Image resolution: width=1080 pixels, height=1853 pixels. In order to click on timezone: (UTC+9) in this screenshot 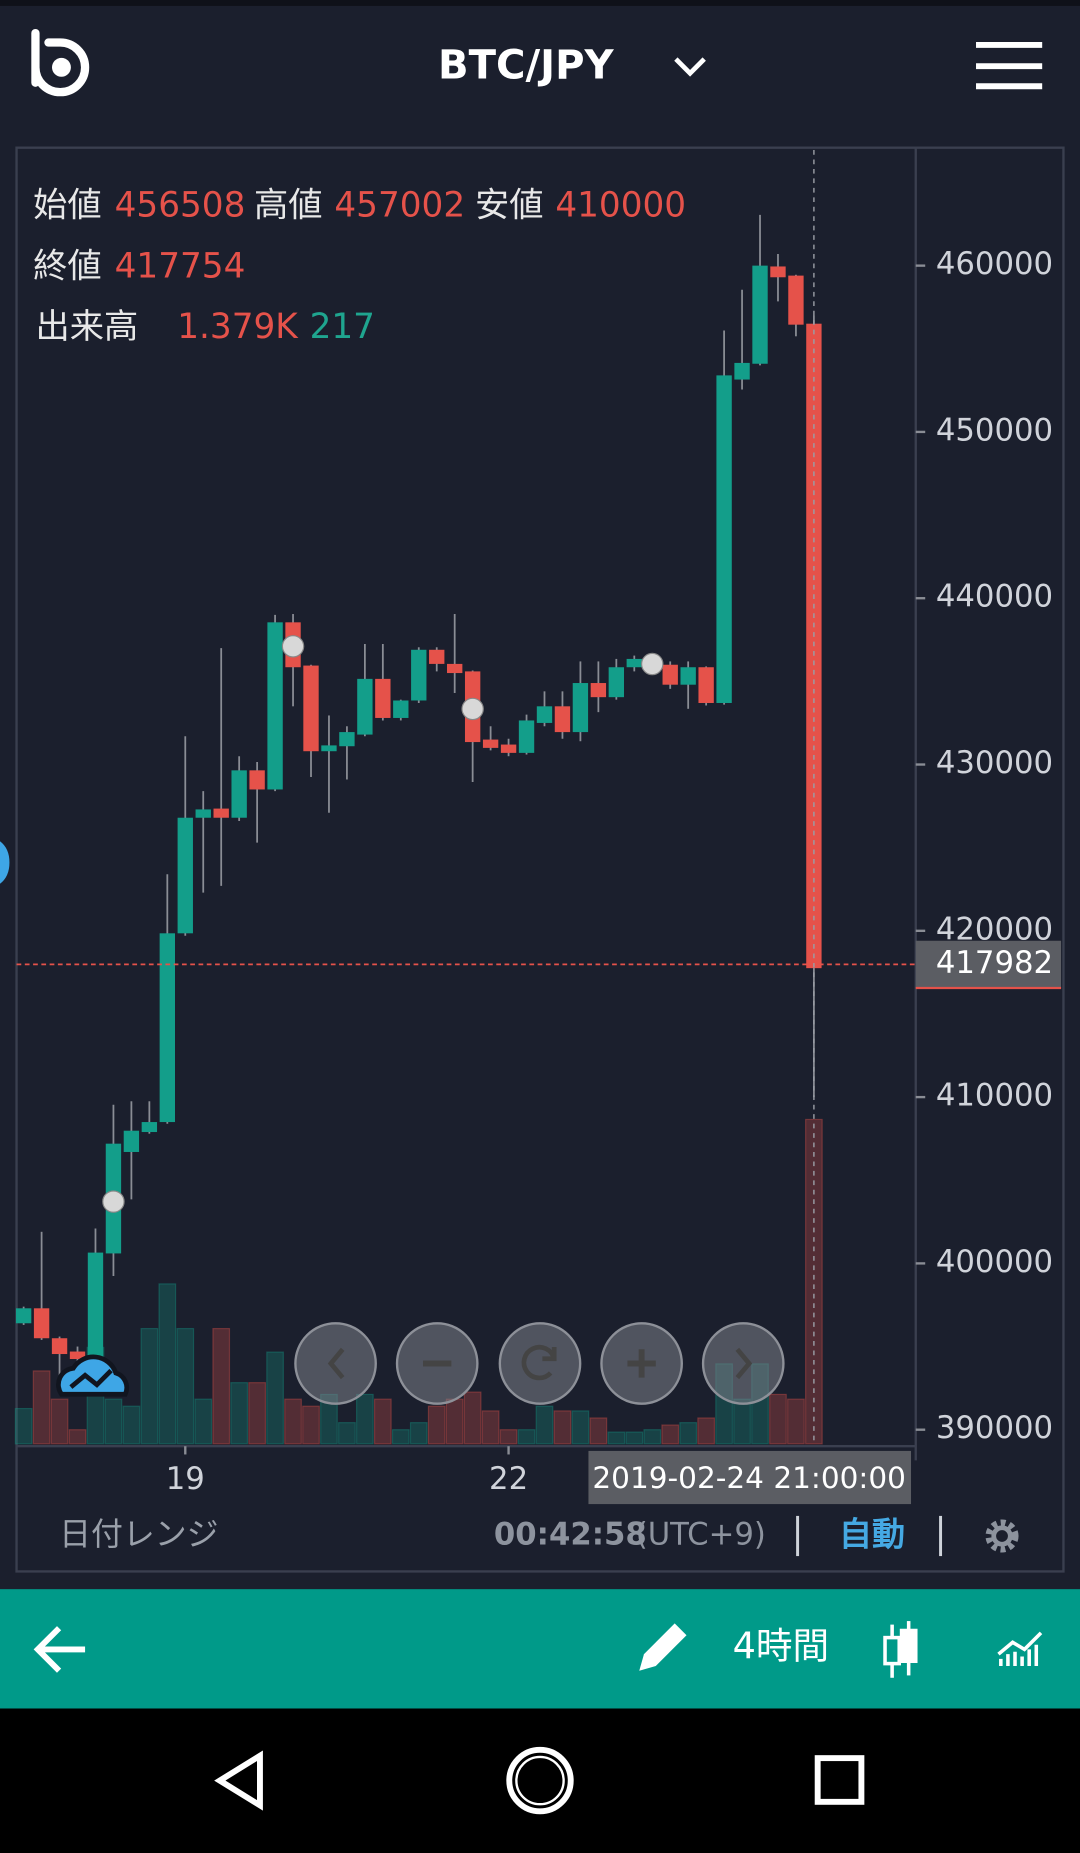, I will do `click(701, 1534)`.